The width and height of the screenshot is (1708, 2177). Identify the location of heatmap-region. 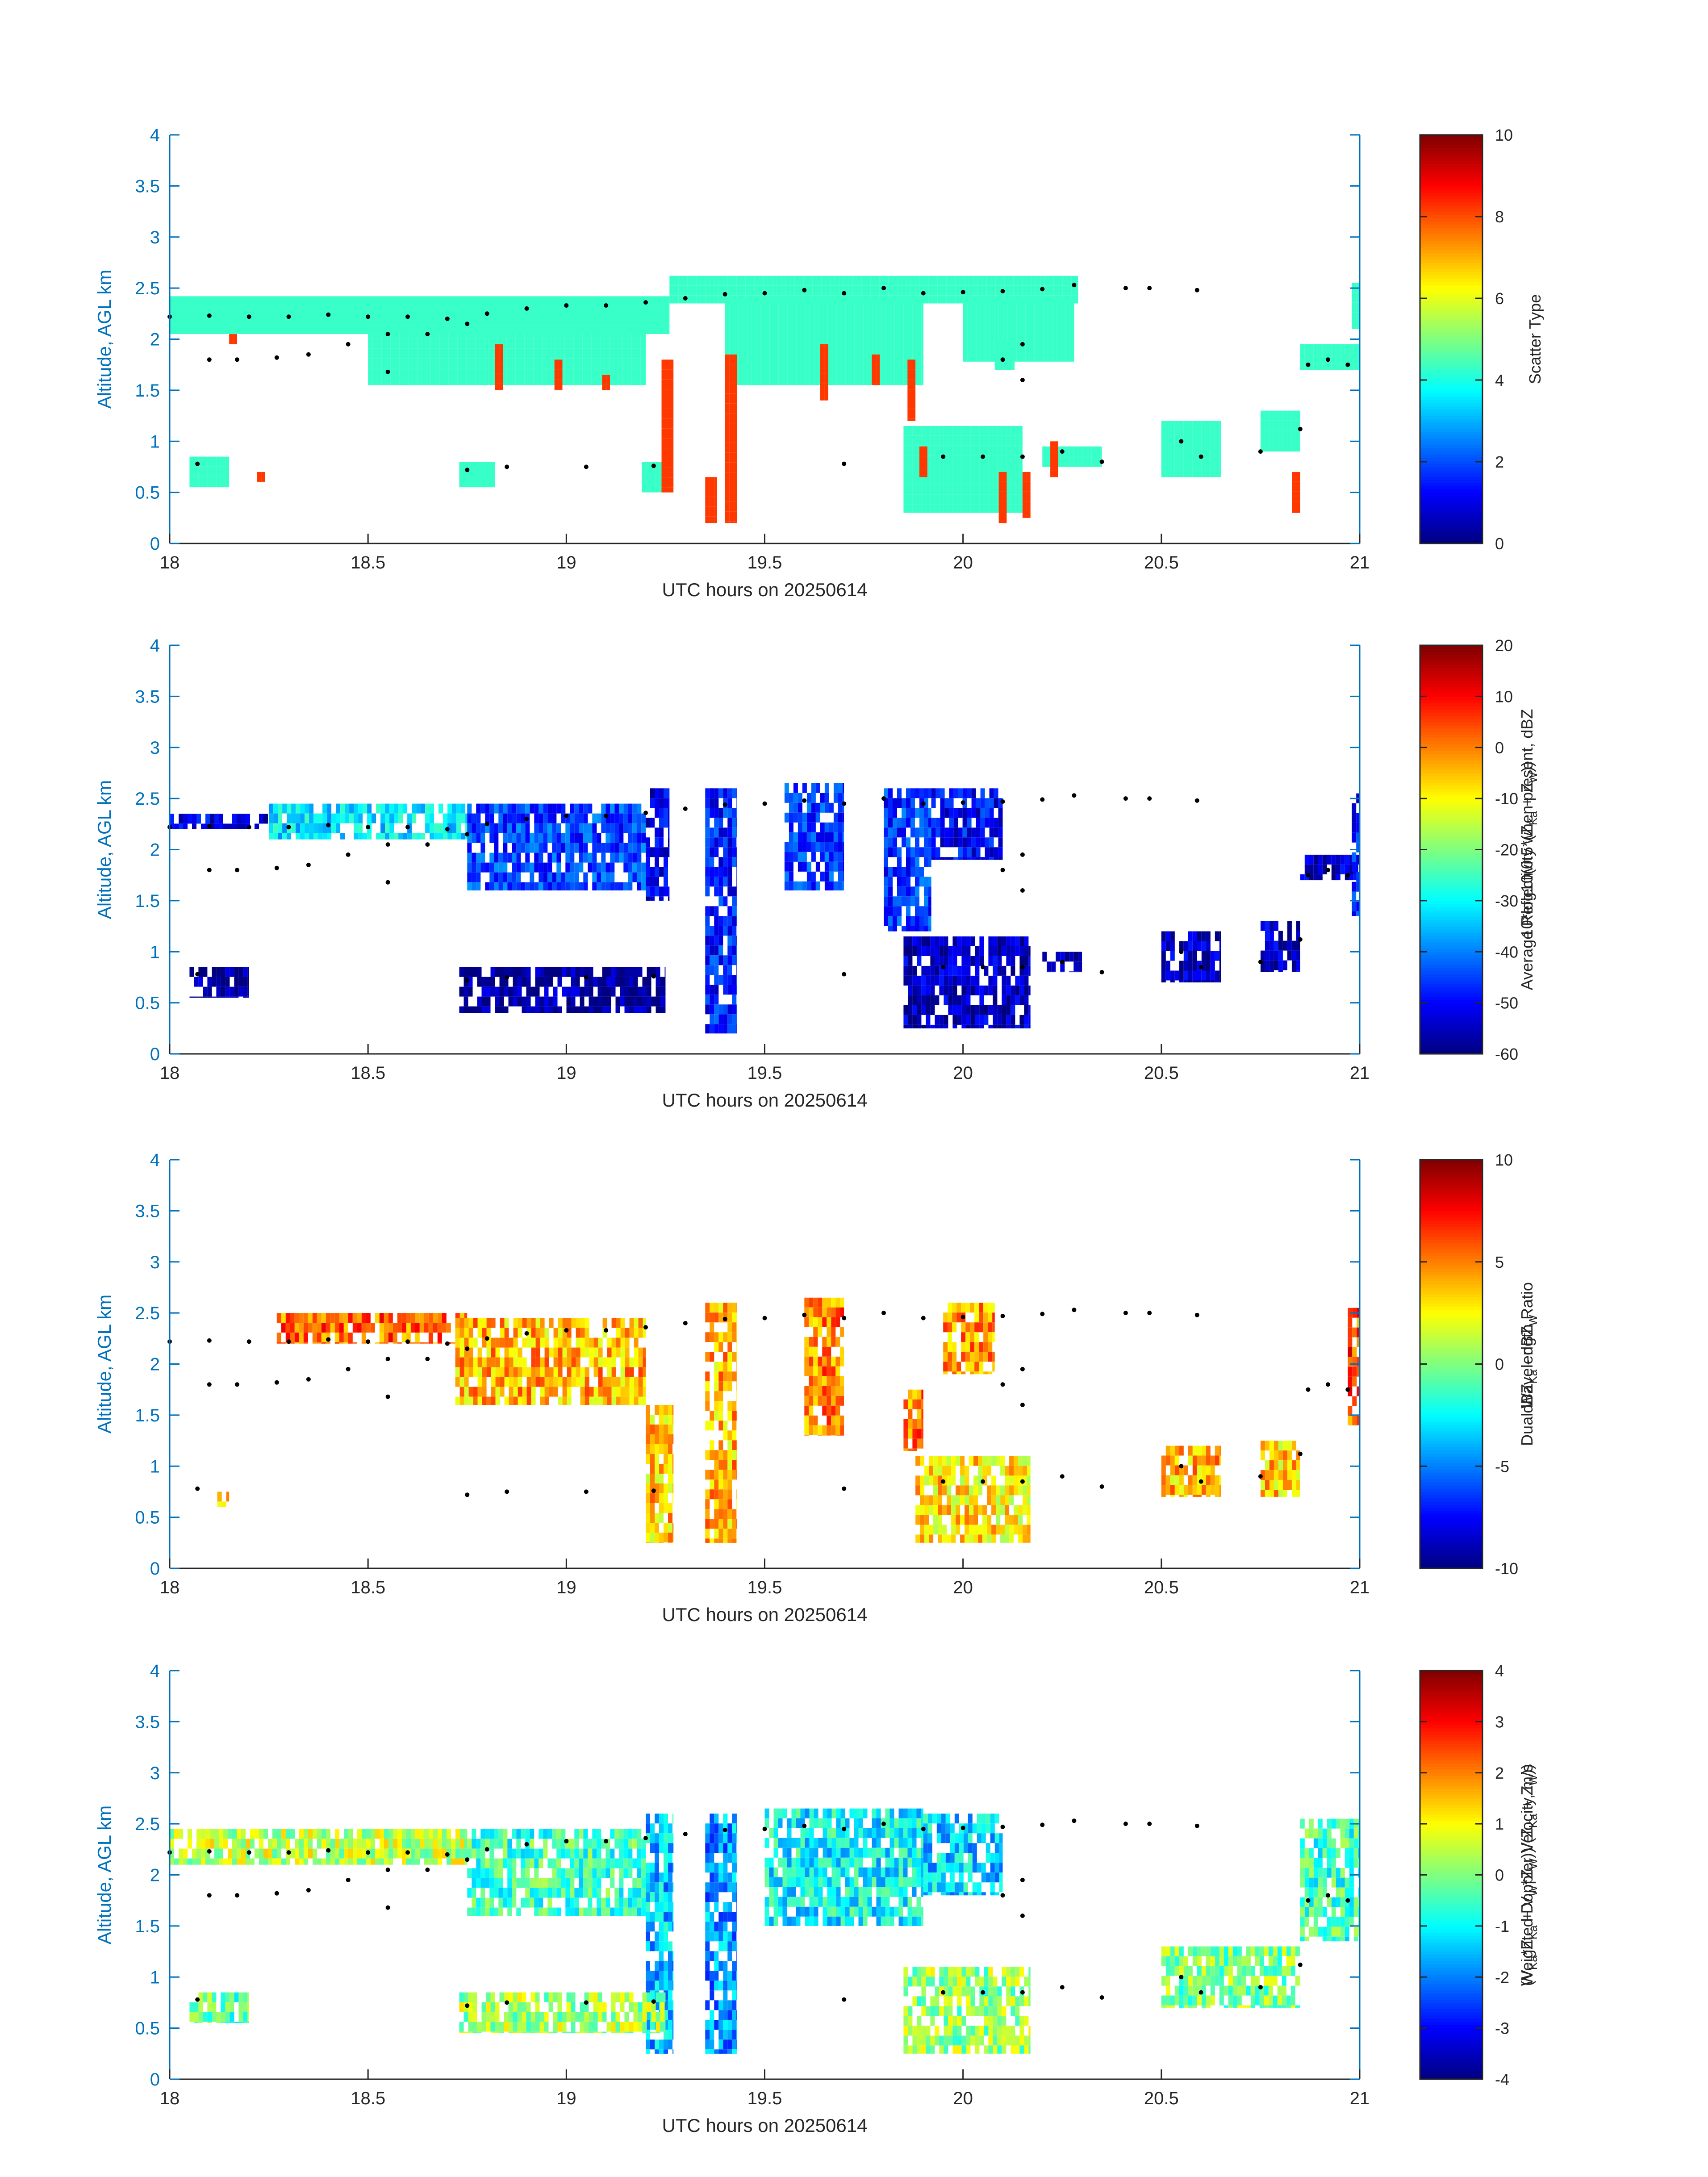
(368, 821).